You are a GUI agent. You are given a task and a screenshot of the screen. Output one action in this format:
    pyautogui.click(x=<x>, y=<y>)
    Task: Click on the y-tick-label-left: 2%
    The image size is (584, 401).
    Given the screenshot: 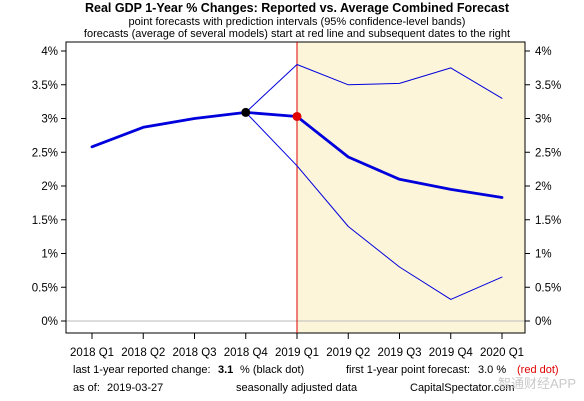 What is the action you would take?
    pyautogui.click(x=49, y=187)
    